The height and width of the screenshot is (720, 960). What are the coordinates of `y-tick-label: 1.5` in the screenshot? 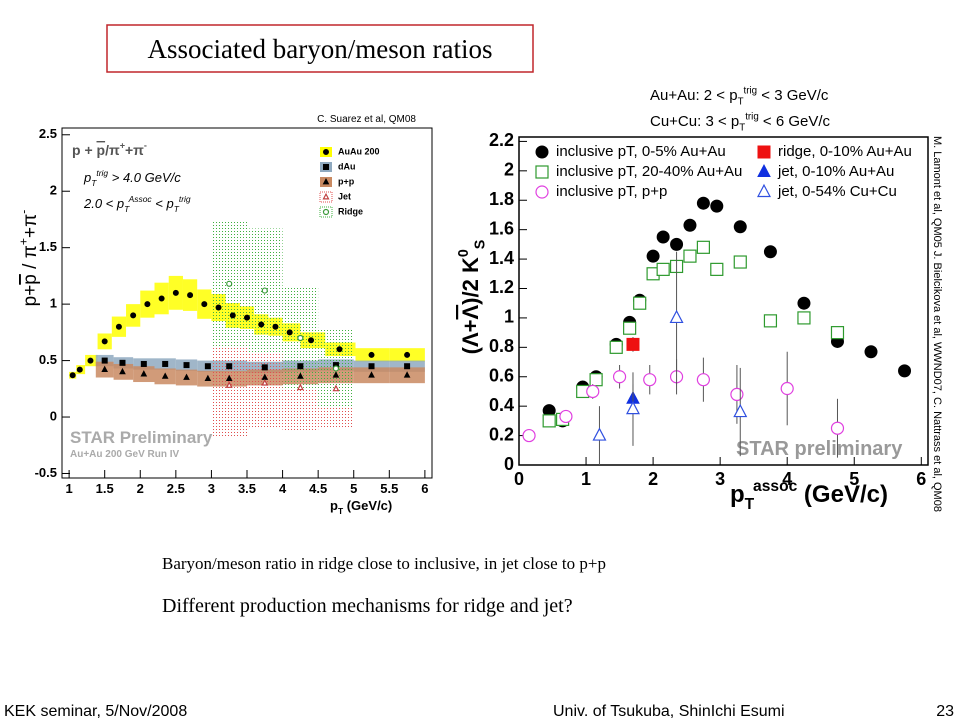 It's located at (48, 246).